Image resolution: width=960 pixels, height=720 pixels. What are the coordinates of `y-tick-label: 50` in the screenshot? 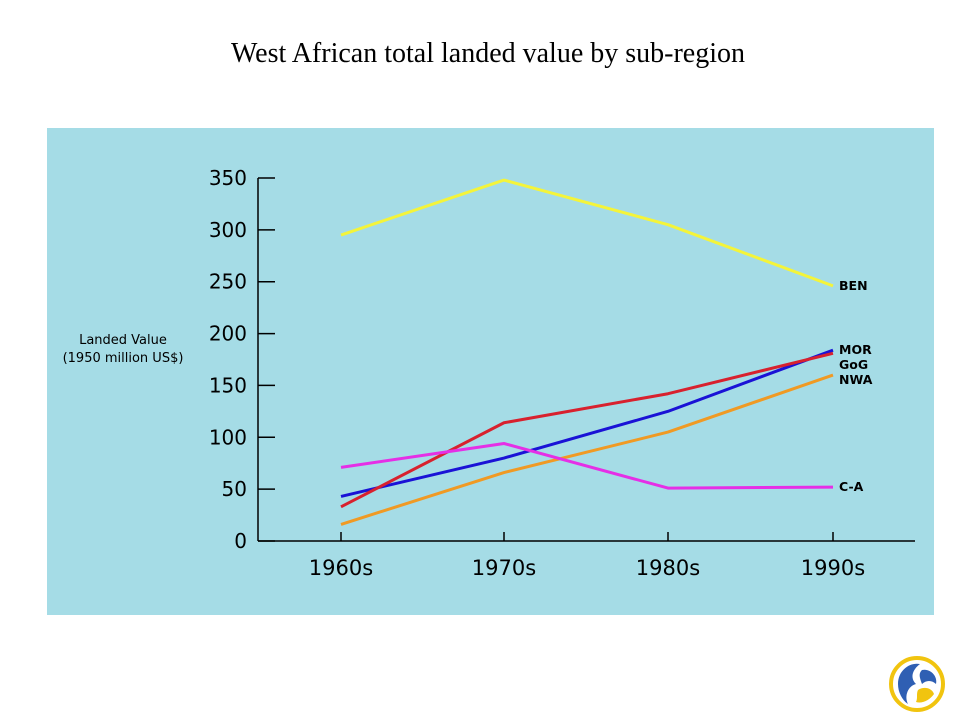 It's located at (234, 489).